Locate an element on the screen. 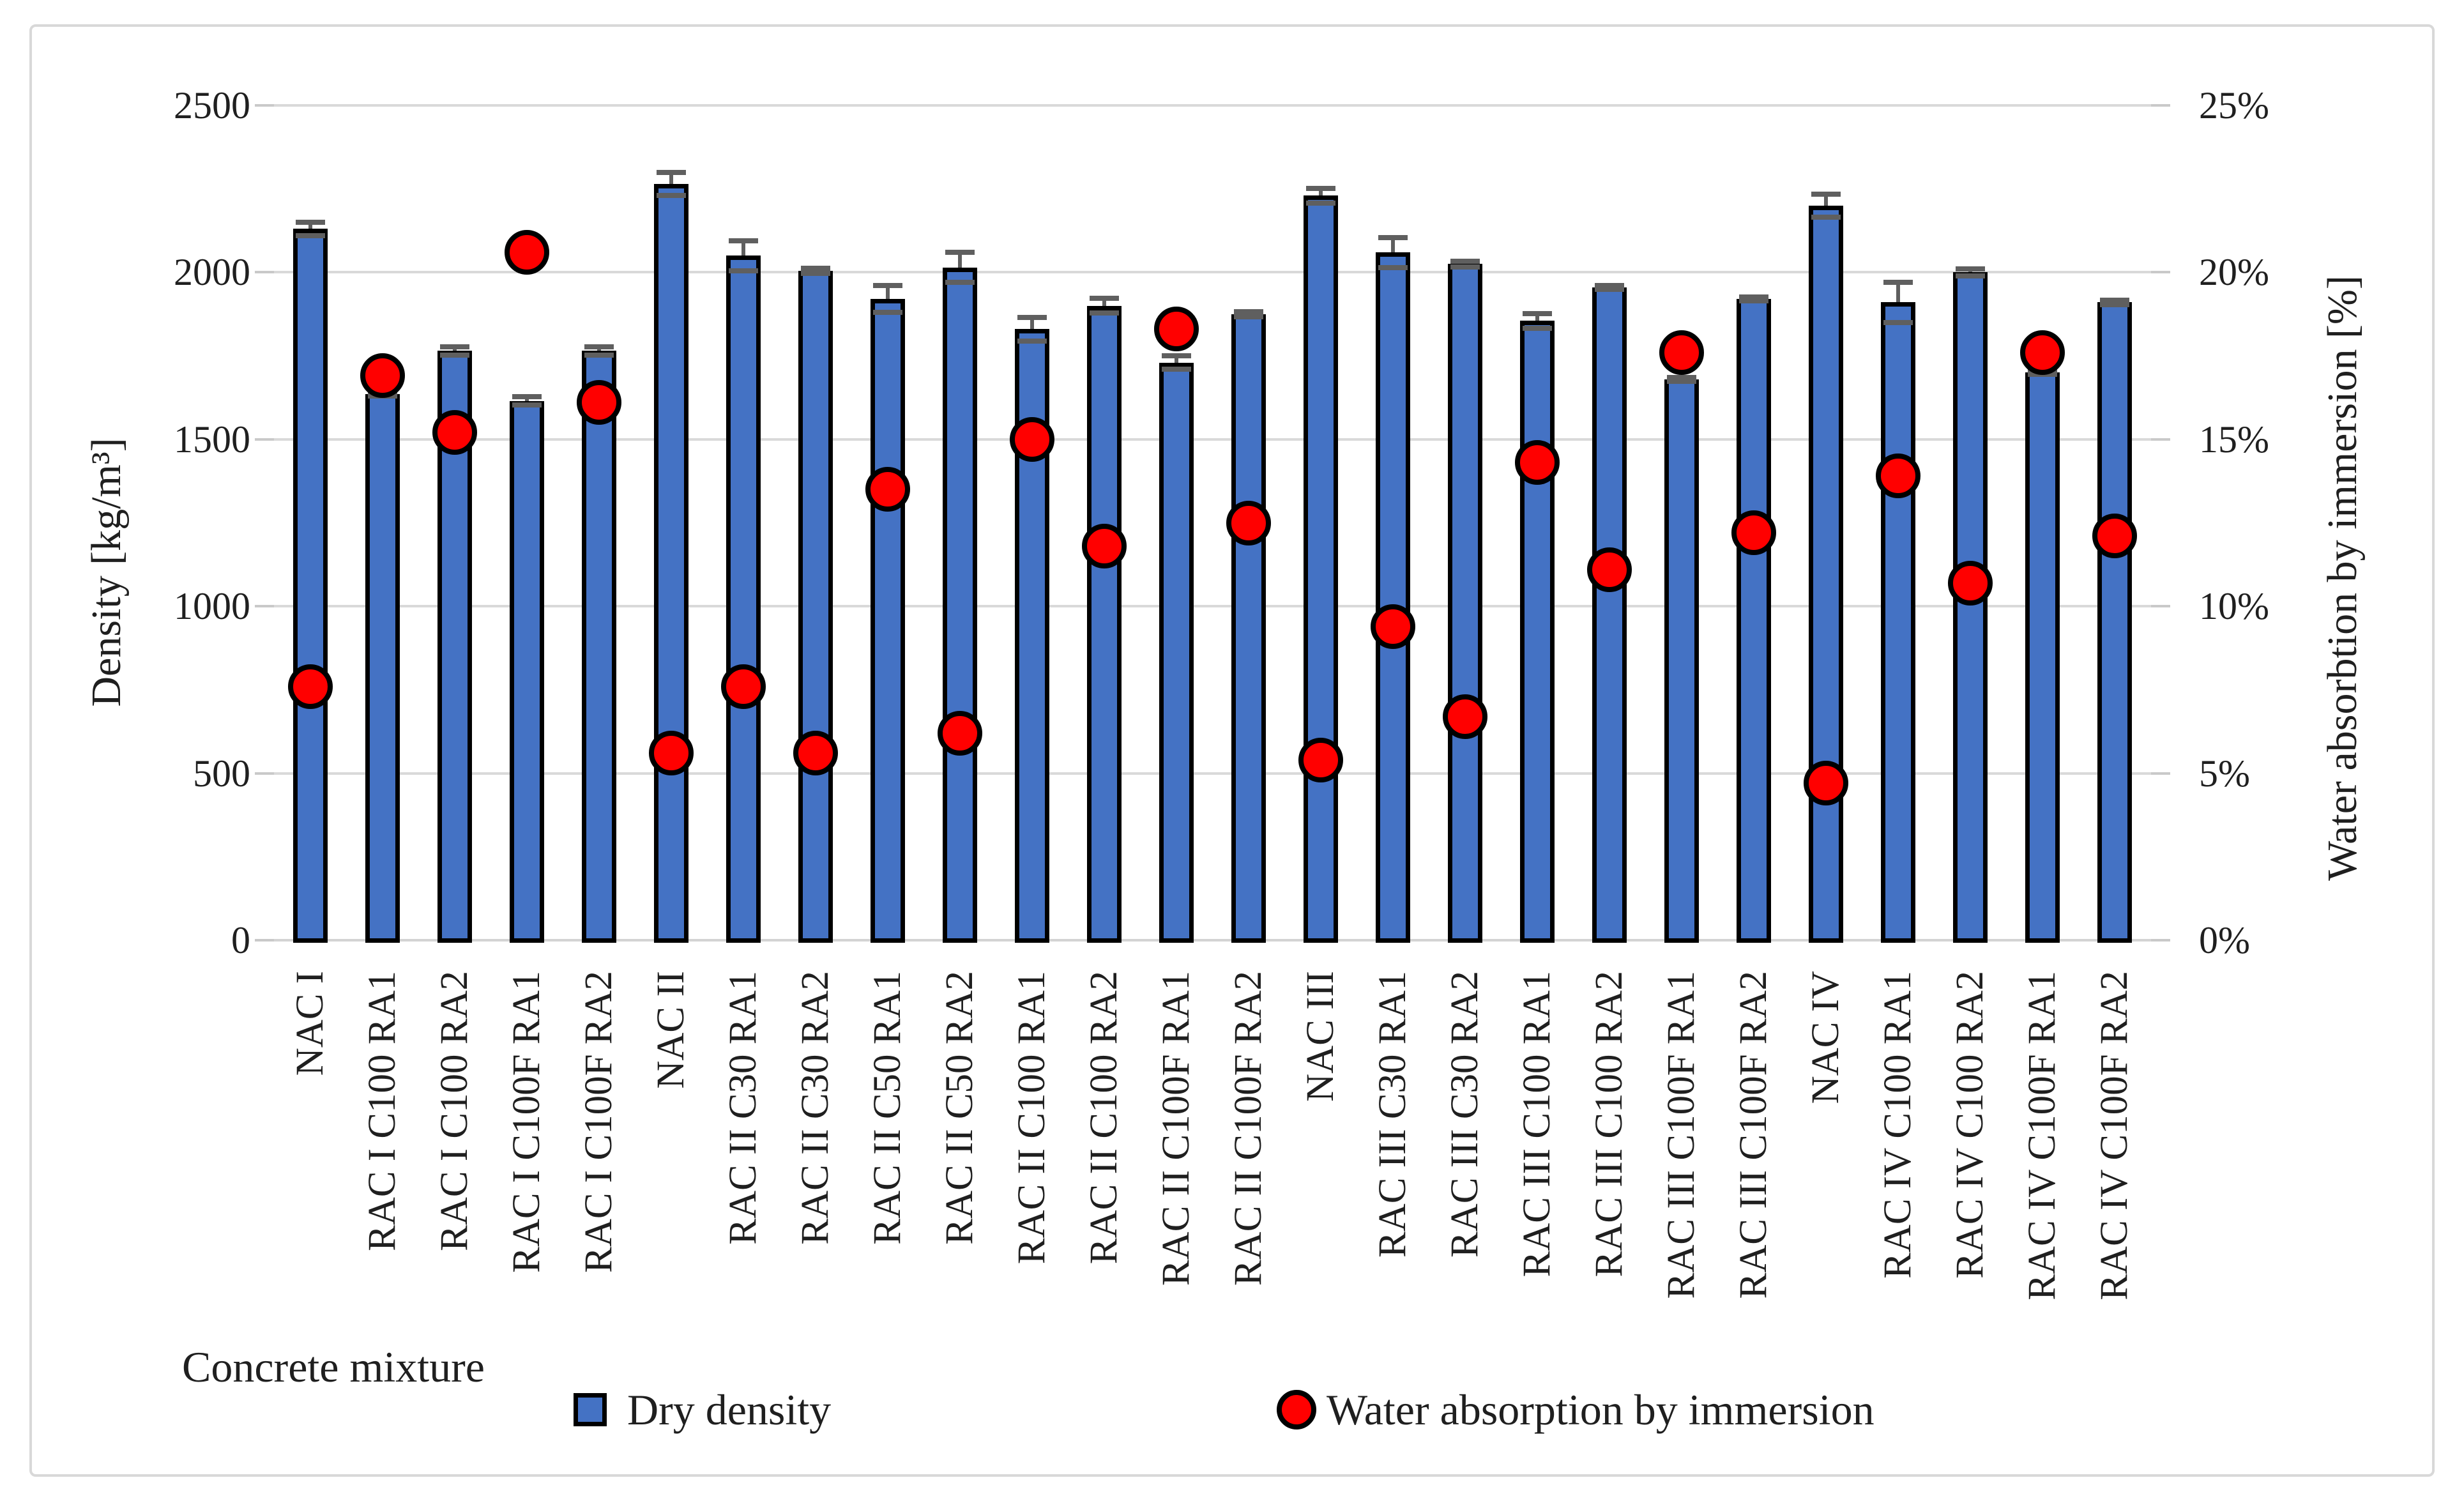  x-axis-tick-label: RAC I C100 RA2 is located at coordinates (454, 1111).